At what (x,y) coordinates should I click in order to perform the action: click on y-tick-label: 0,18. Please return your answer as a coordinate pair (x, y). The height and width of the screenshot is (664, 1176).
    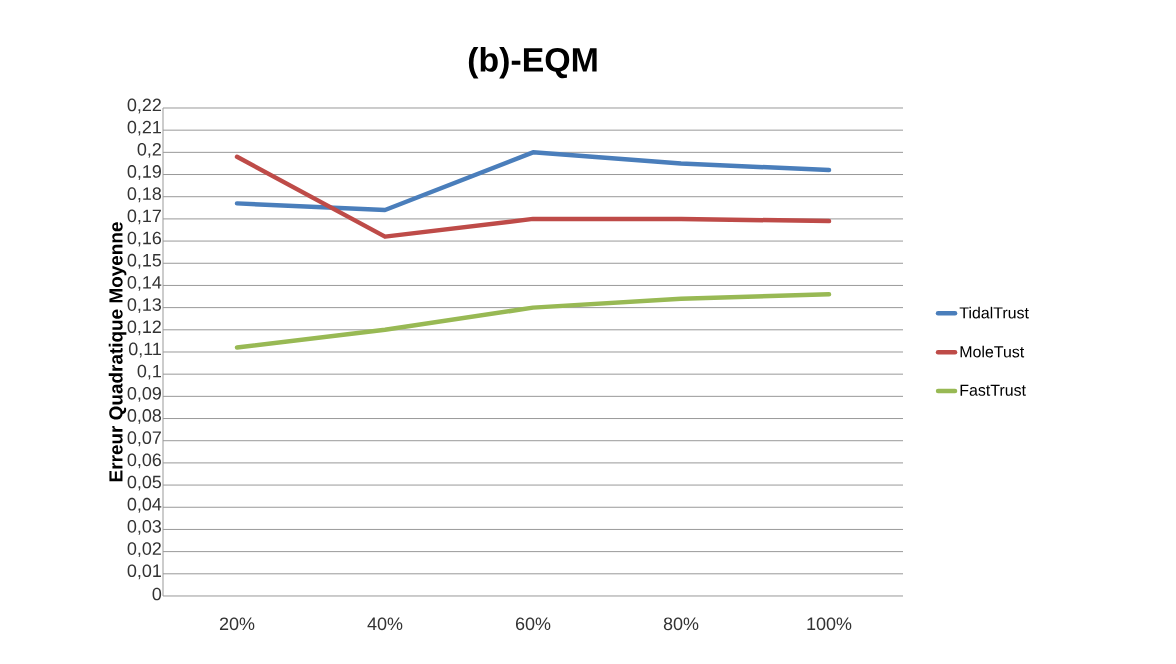
    Looking at the image, I should click on (144, 195).